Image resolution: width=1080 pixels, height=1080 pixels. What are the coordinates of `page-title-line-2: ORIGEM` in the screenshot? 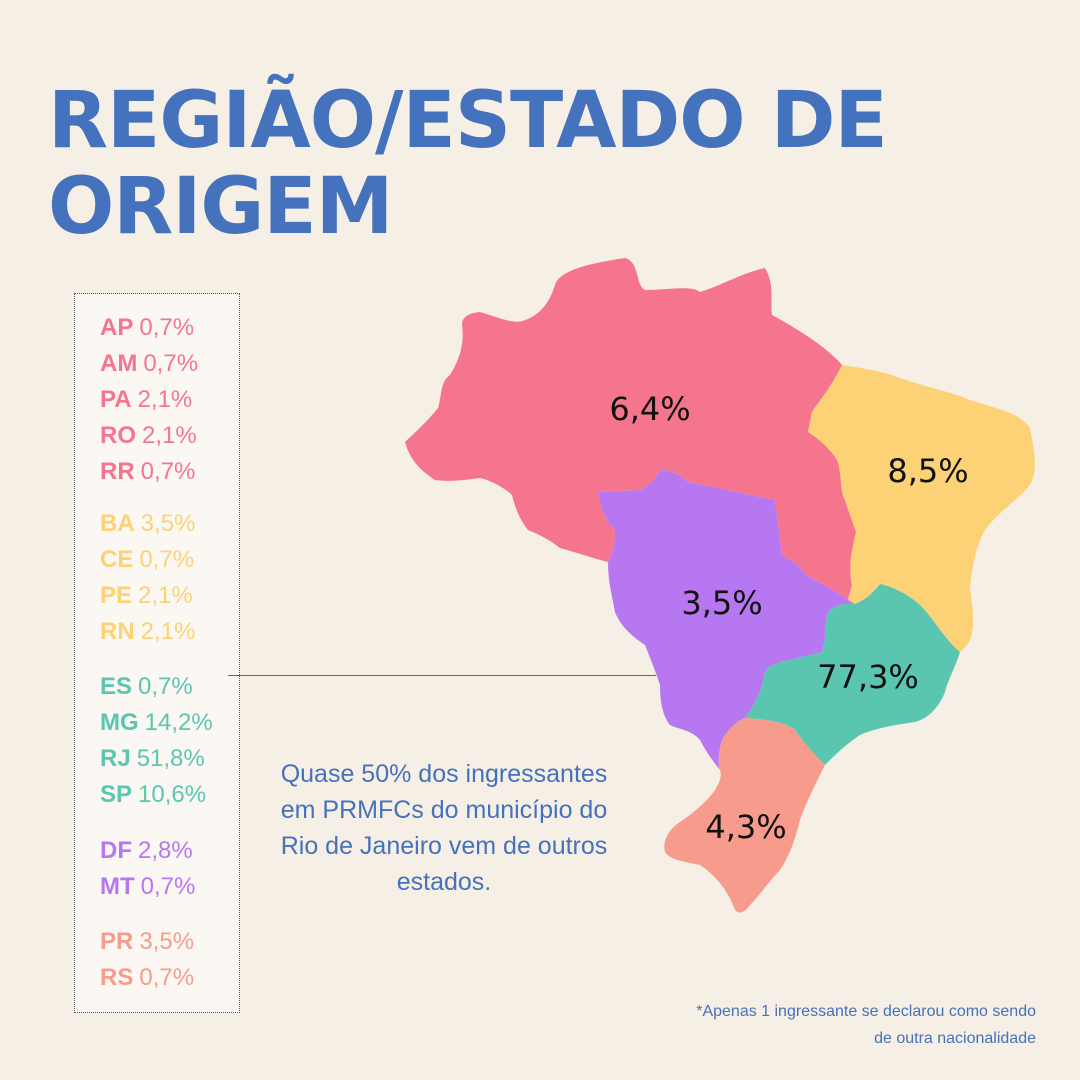 It's located at (220, 207).